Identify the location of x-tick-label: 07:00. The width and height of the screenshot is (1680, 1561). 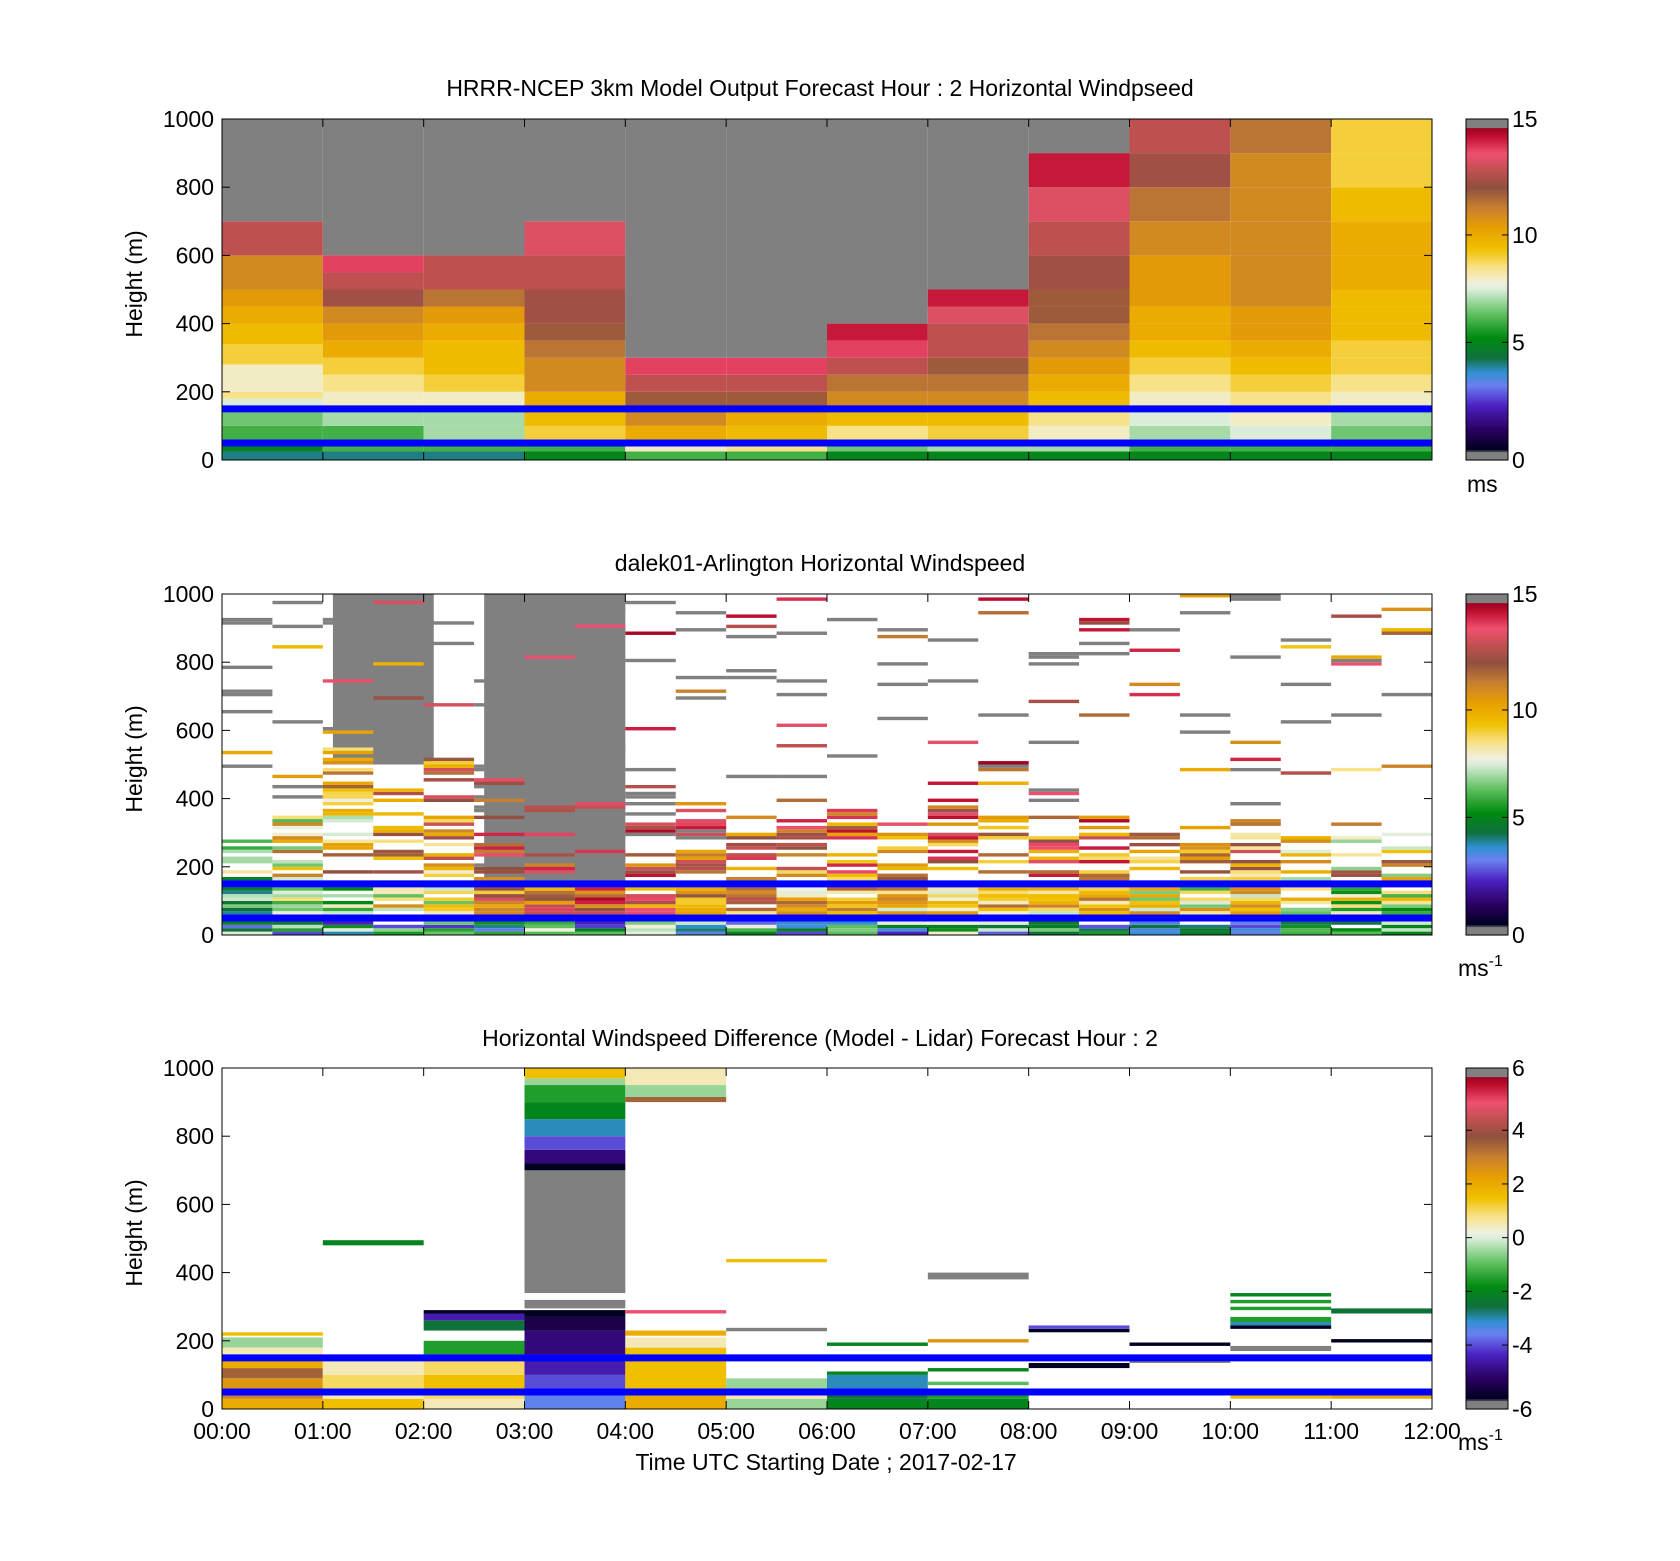
(928, 1431).